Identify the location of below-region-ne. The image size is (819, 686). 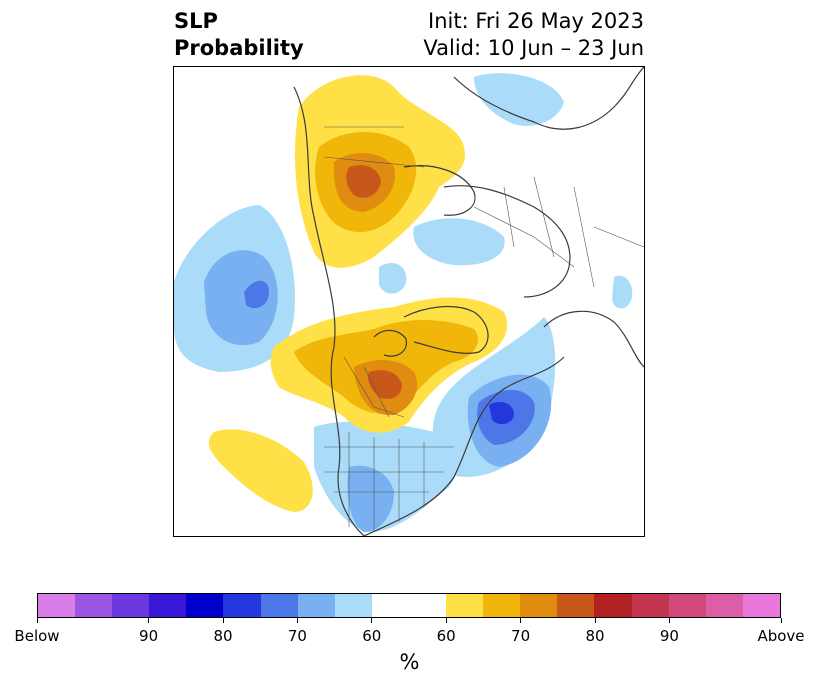
(622, 292).